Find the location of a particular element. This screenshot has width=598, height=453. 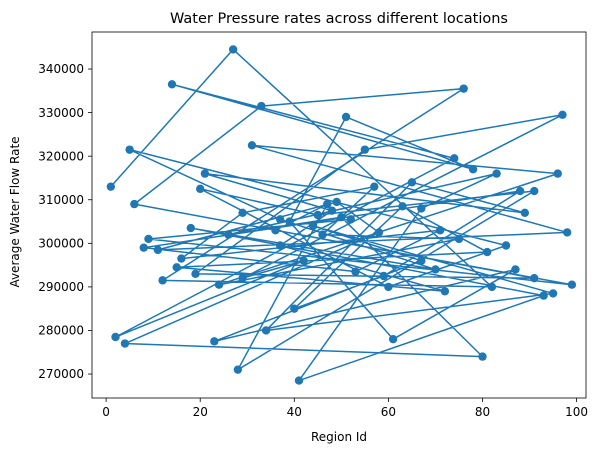

y-tick-label: 310000 is located at coordinates (61, 200).